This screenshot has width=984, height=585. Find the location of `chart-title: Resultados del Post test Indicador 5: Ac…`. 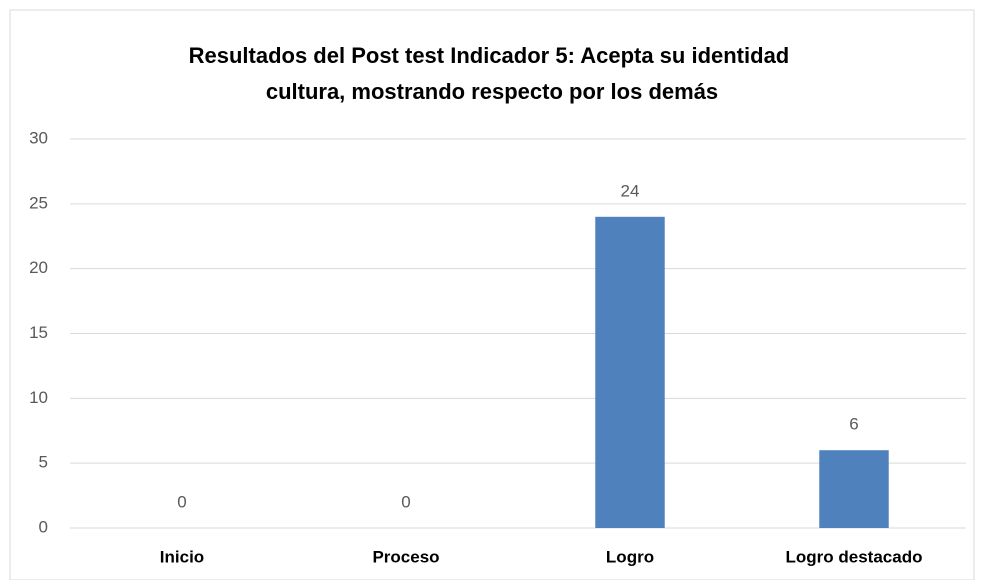

chart-title: Resultados del Post test Indicador 5: Ac… is located at coordinates (492, 73).